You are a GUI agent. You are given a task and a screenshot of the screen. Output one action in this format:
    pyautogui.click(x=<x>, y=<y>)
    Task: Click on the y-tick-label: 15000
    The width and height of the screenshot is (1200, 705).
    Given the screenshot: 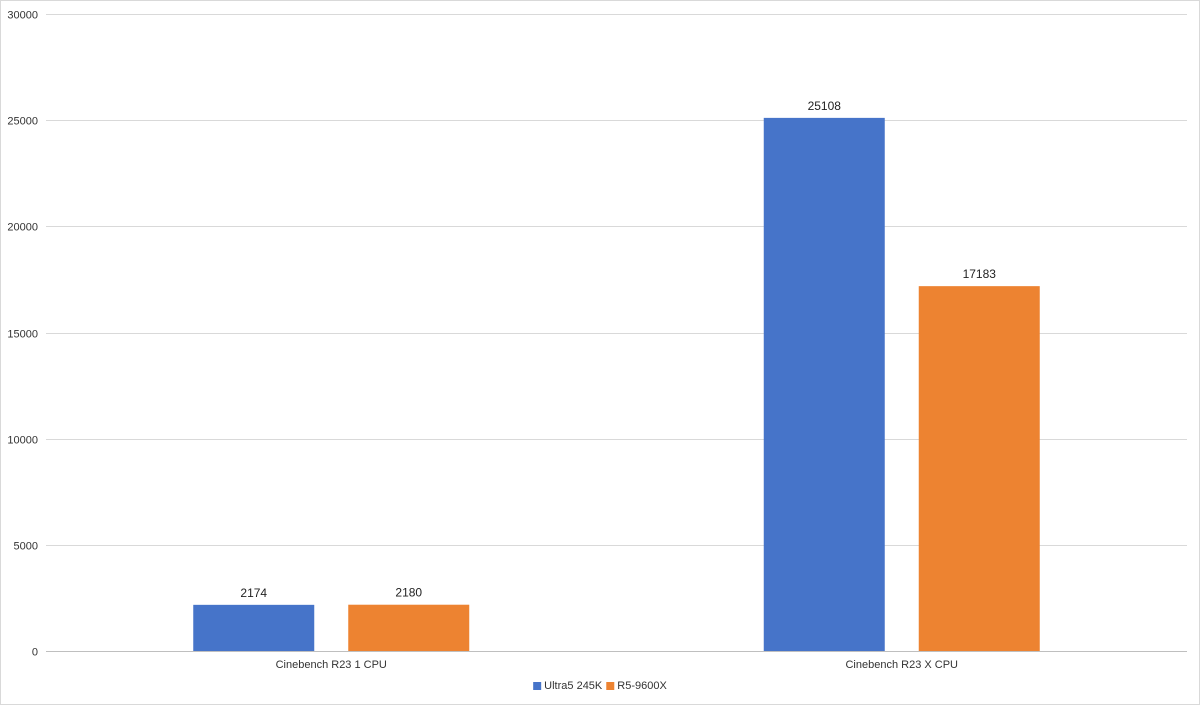 What is the action you would take?
    pyautogui.click(x=22, y=335)
    